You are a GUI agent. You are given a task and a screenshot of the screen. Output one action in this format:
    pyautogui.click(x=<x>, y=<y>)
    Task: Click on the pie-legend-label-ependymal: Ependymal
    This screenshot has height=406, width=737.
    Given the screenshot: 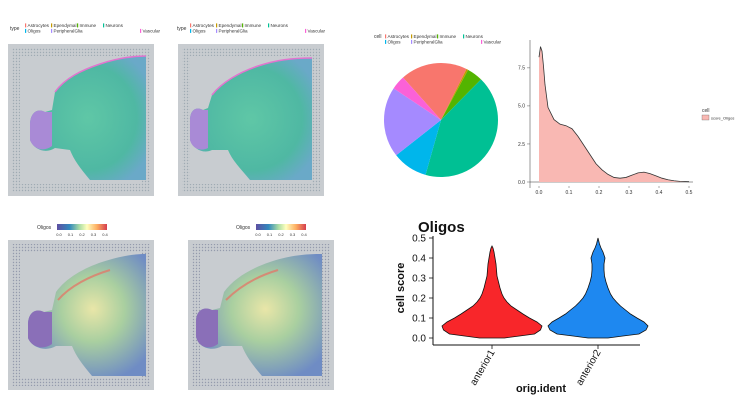 What is the action you would take?
    pyautogui.click(x=425, y=36)
    